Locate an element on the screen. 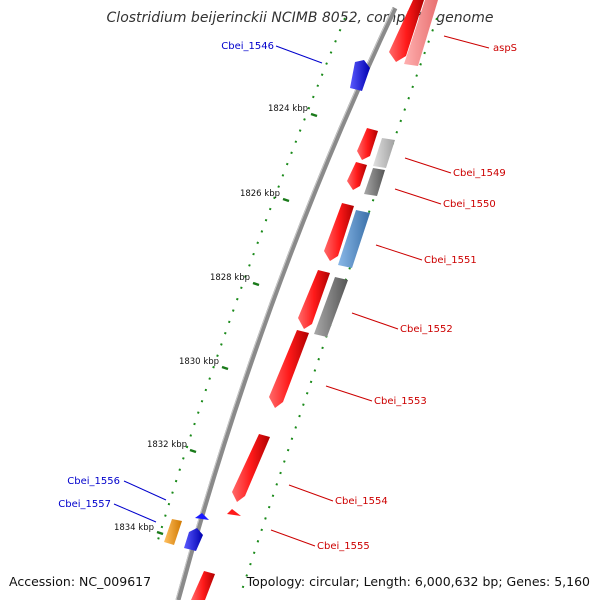 This screenshot has height=600, width=600. gene-label-cbei-1546: Cbei_1546 is located at coordinates (247, 46).